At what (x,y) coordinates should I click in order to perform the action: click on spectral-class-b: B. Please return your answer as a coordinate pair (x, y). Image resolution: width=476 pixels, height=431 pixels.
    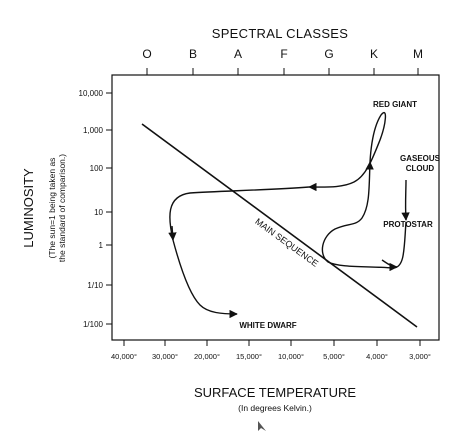
    Looking at the image, I should click on (193, 54).